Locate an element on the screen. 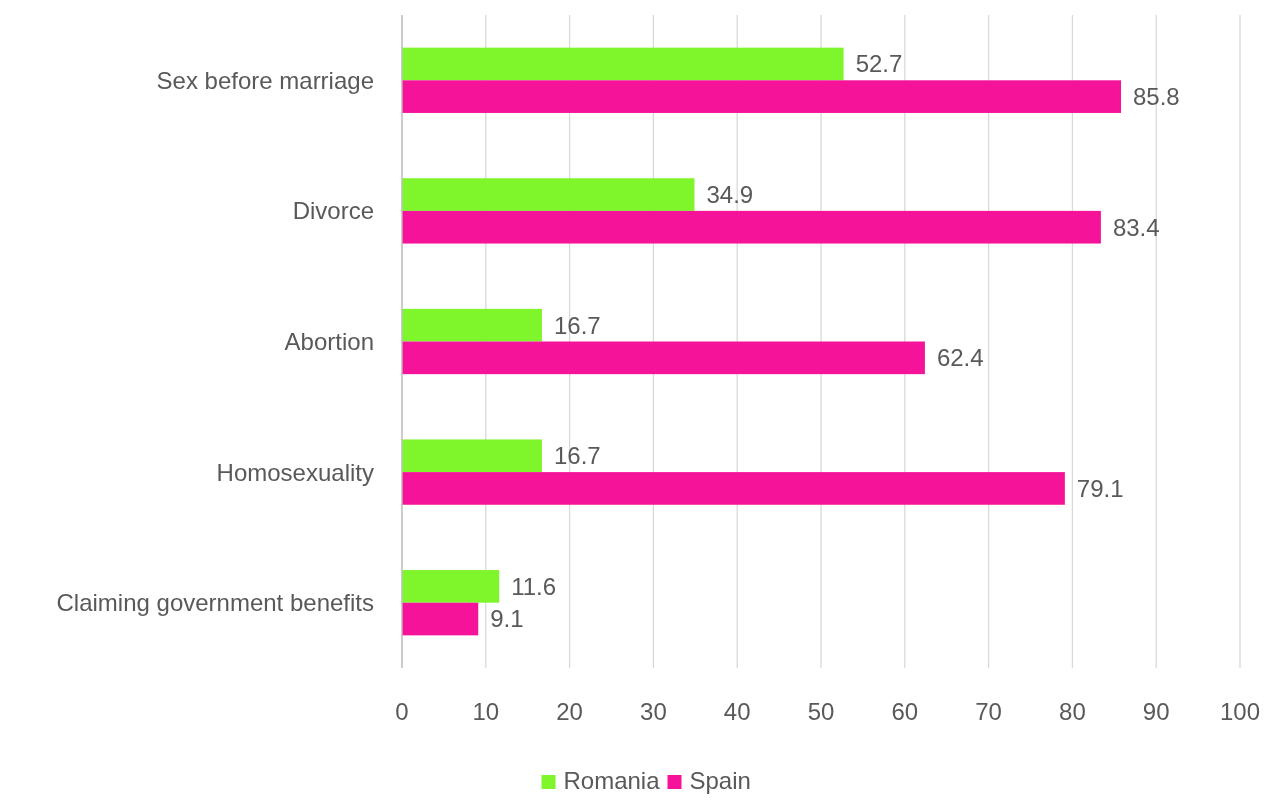 This screenshot has height=807, width=1271. y-tick-label: Sex before marriage is located at coordinates (265, 80).